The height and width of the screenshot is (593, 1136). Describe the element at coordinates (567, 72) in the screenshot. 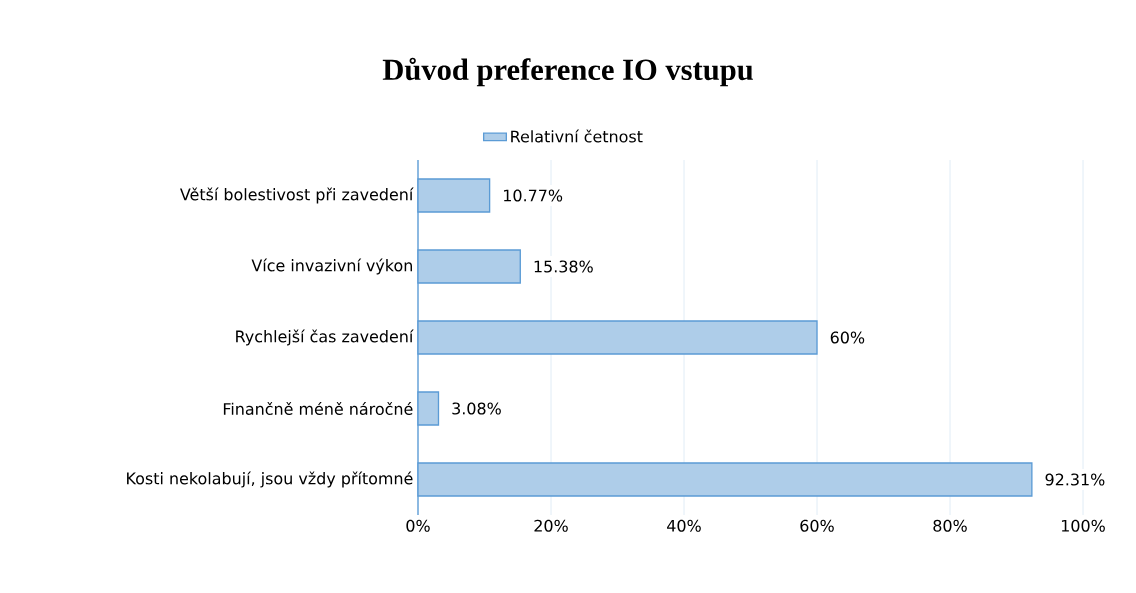

I see `chart-title: Důvod preference IO vstupu` at that location.